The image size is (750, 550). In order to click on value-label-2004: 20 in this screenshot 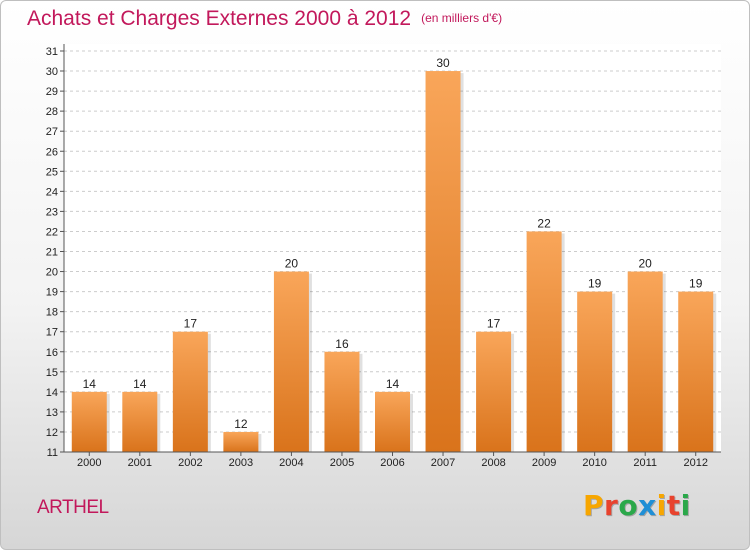, I will do `click(292, 264)`.